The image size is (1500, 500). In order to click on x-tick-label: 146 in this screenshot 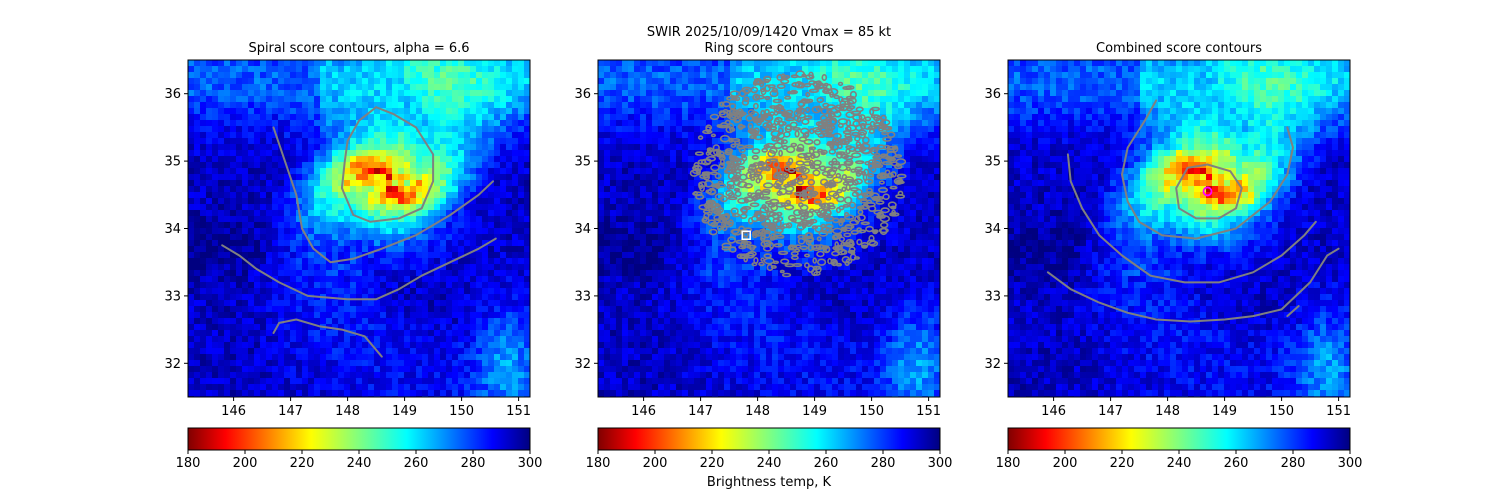, I will do `click(1053, 411)`.